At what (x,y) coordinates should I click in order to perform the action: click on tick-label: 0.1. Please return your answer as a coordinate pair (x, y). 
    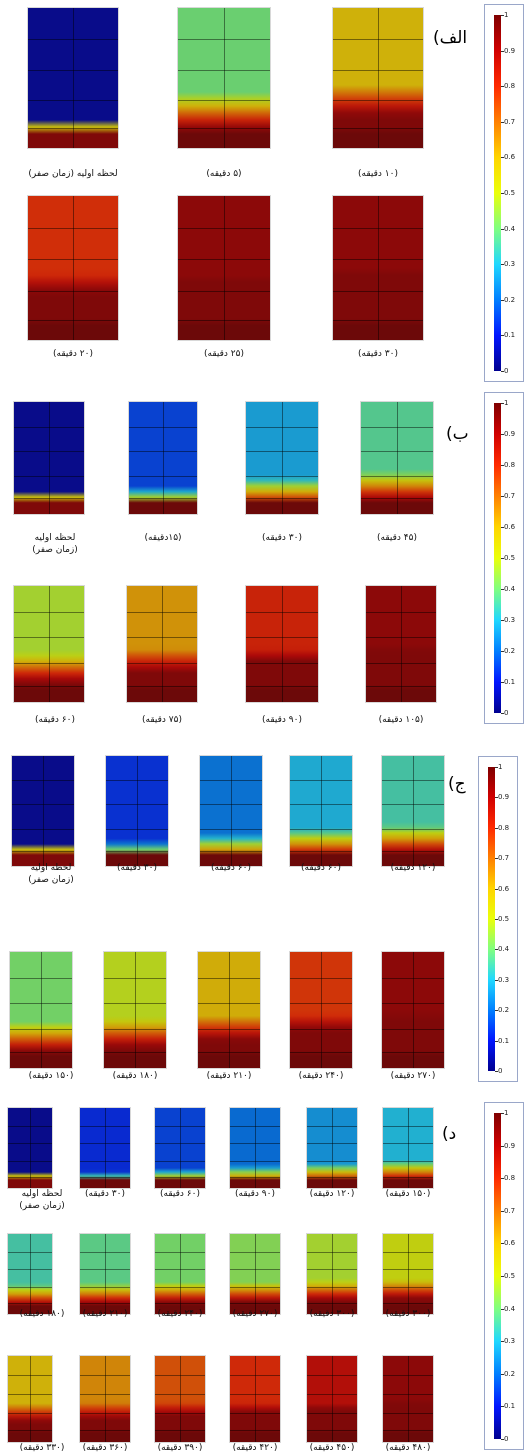
    Looking at the image, I should click on (510, 335).